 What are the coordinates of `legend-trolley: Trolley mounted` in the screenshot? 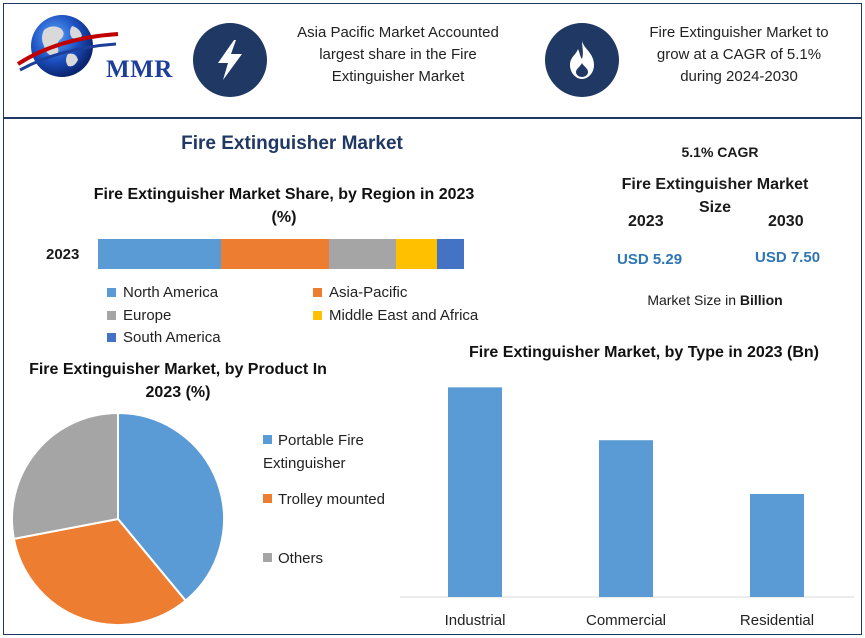 It's located at (324, 499).